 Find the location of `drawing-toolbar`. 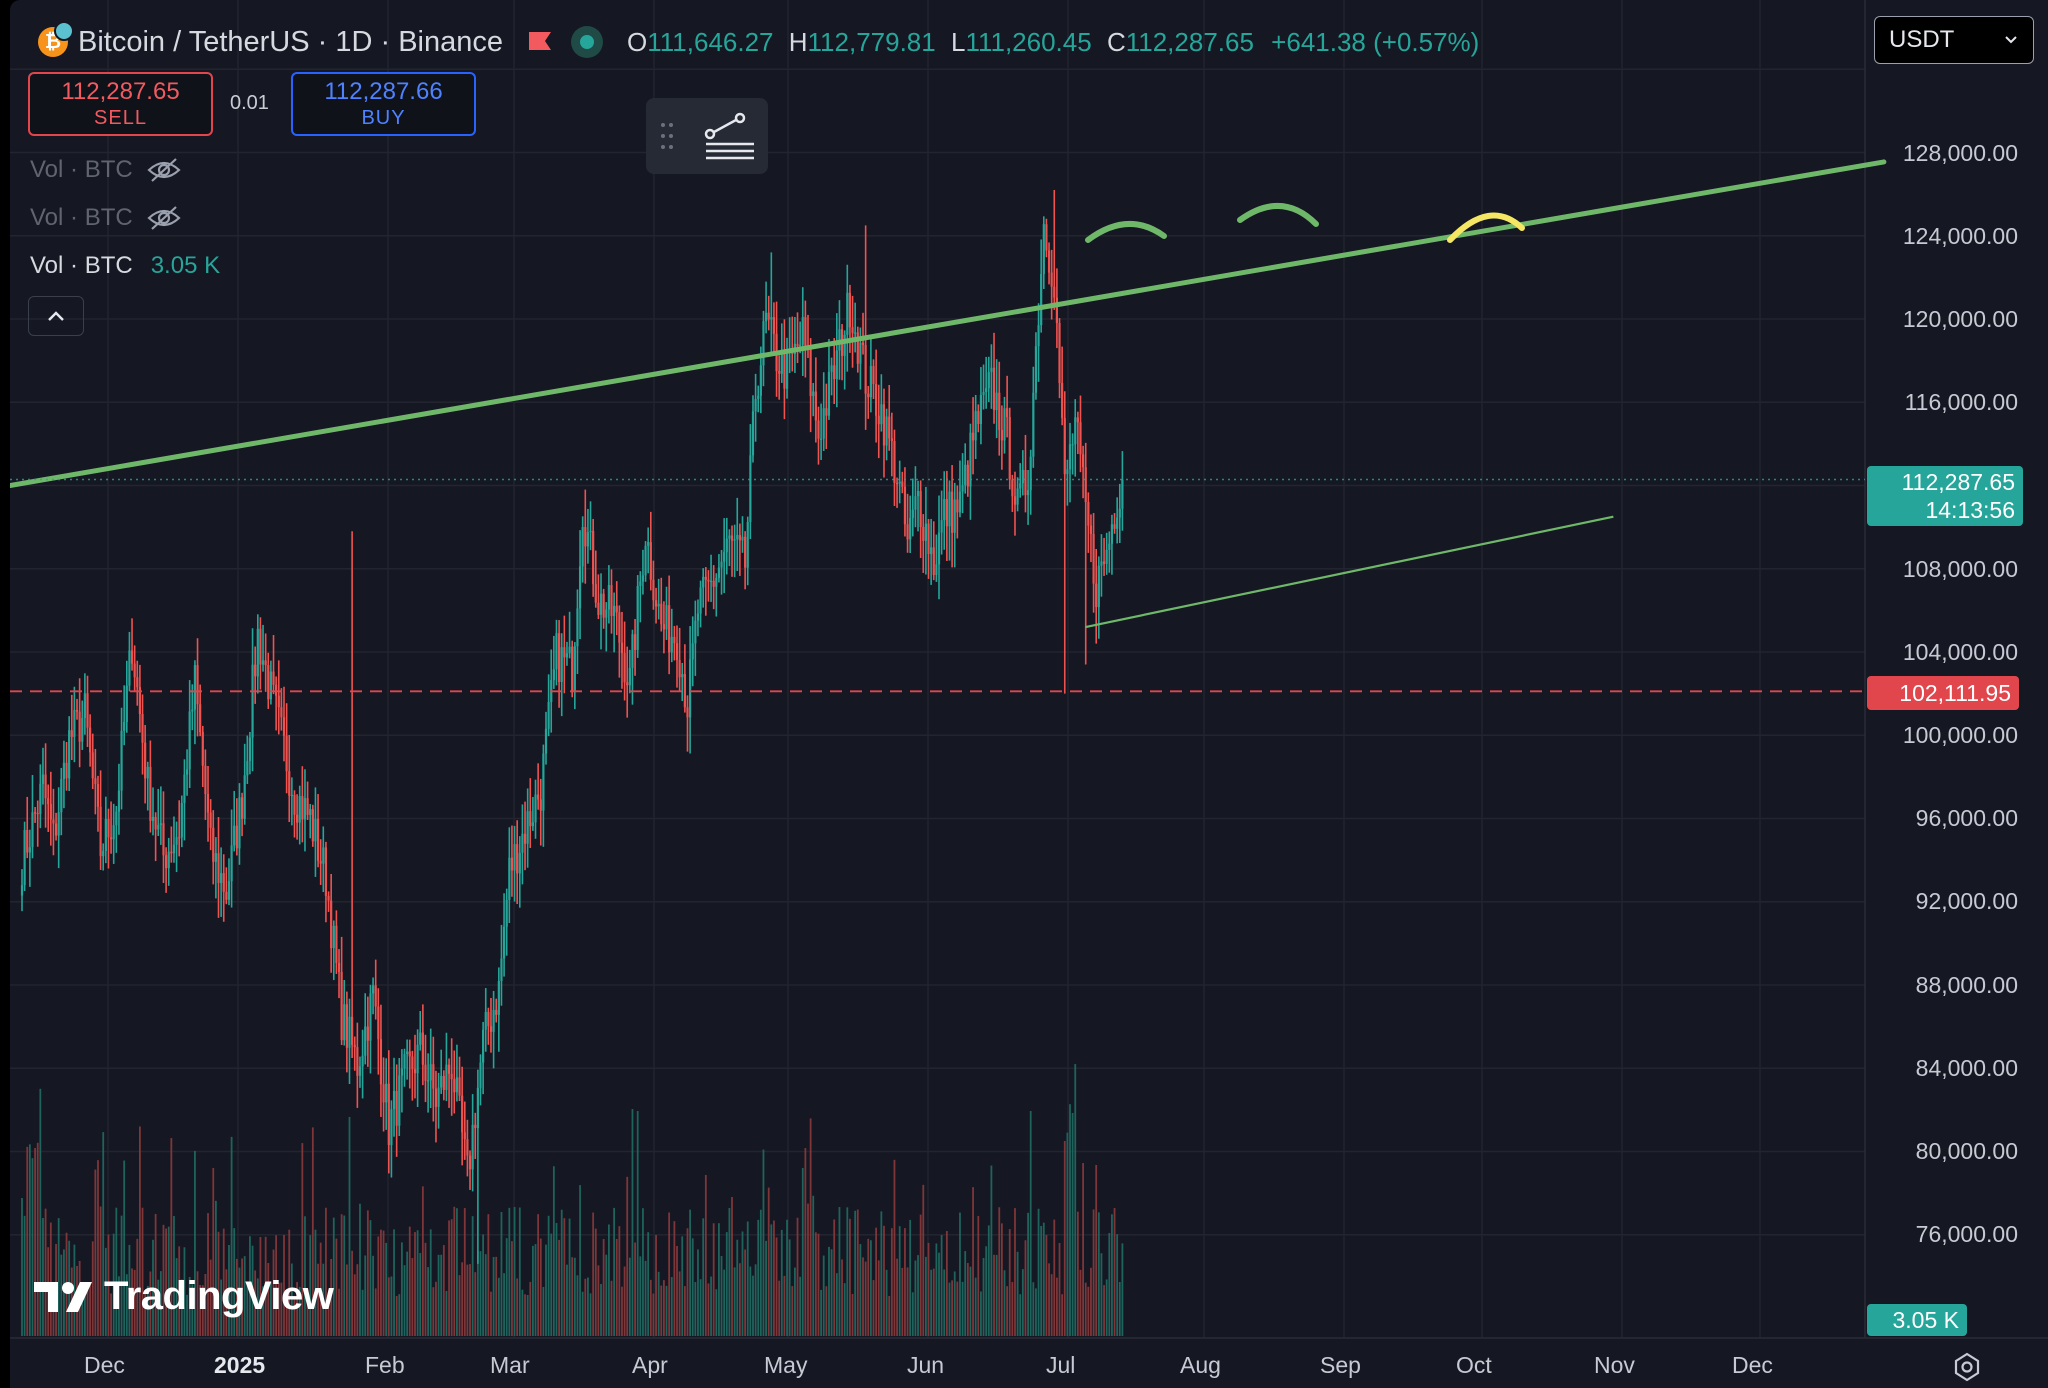

drawing-toolbar is located at coordinates (707, 136).